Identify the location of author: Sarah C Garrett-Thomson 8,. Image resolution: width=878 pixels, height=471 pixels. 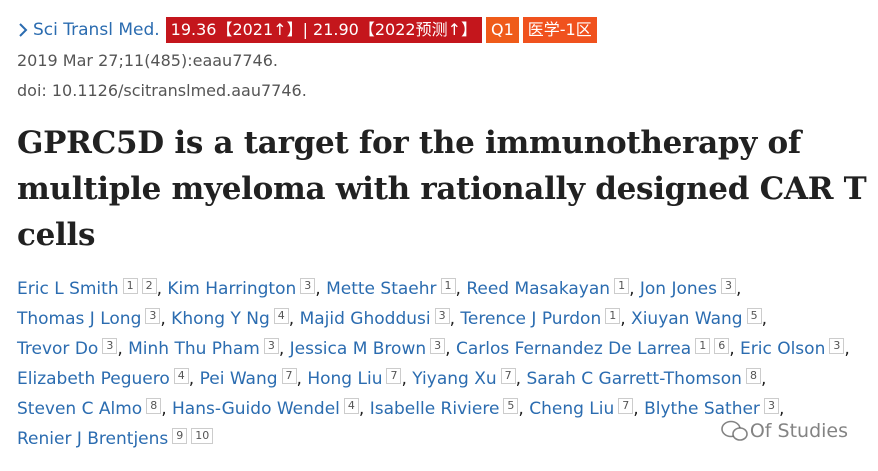
(646, 378).